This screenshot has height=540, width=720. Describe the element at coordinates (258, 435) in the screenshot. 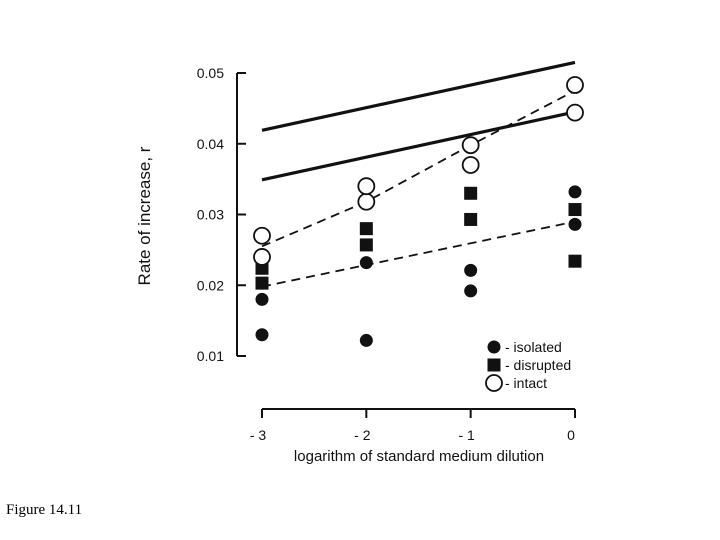

I see `x-tick-label: - 3` at that location.